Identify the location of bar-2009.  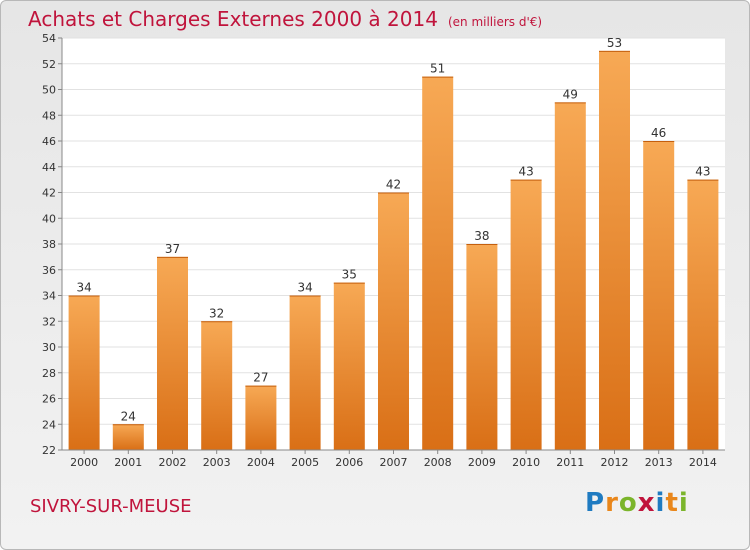
(482, 347).